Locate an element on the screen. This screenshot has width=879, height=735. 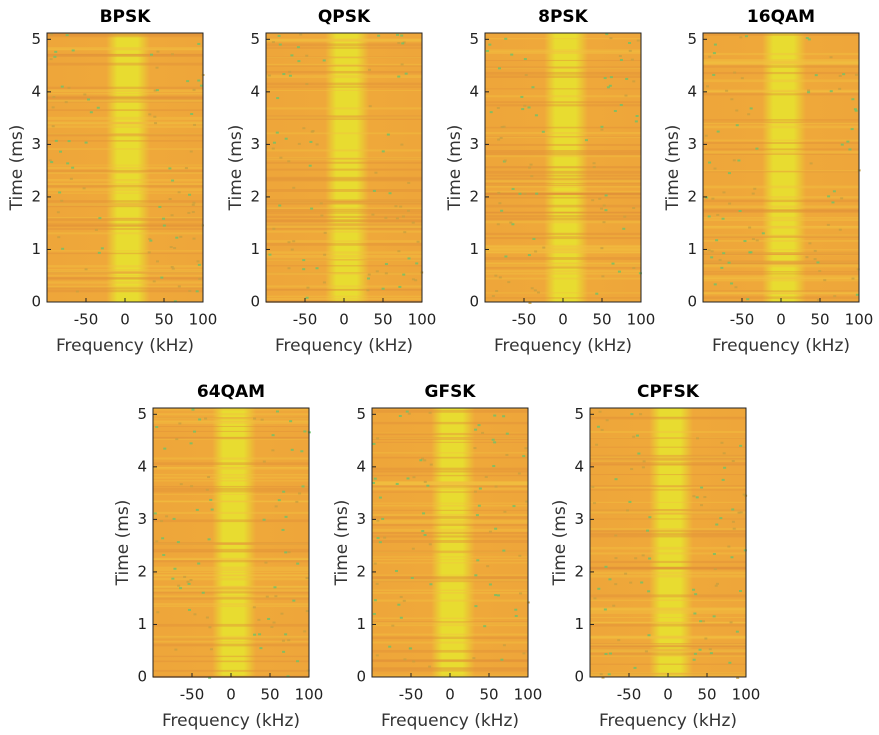
x-tick-label: -50 is located at coordinates (192, 695).